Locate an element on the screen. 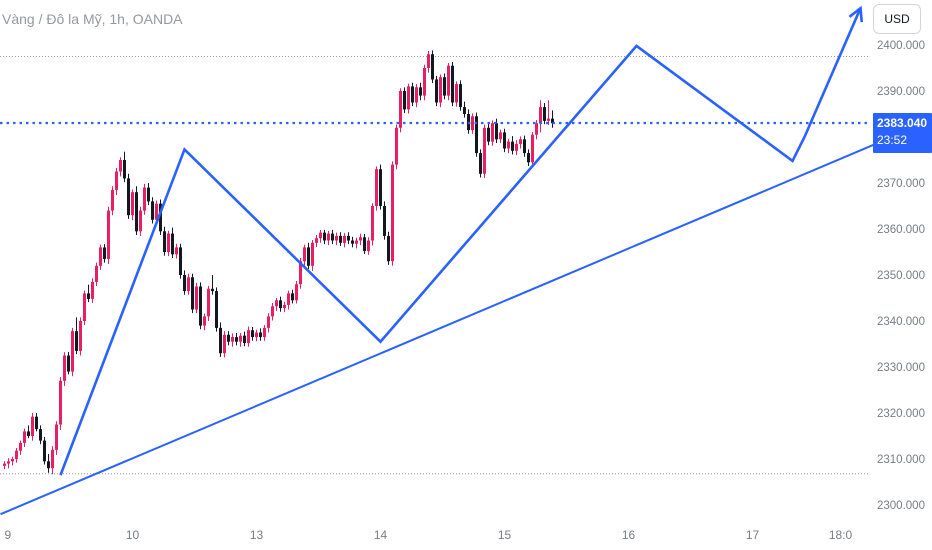 Image resolution: width=932 pixels, height=550 pixels. y-tick-label: 2340.000 is located at coordinates (901, 322).